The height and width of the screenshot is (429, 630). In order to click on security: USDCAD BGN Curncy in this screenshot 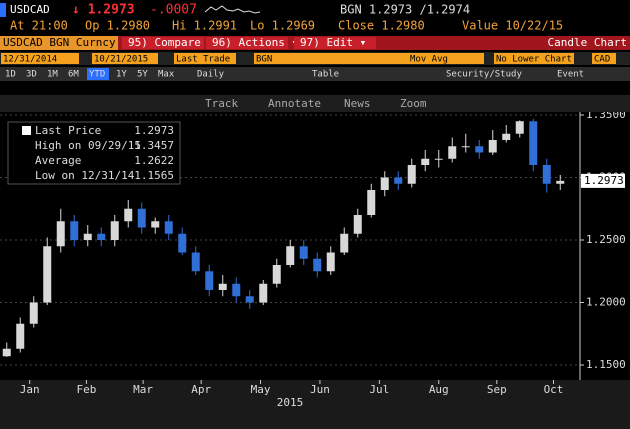, I will do `click(59, 42)`.